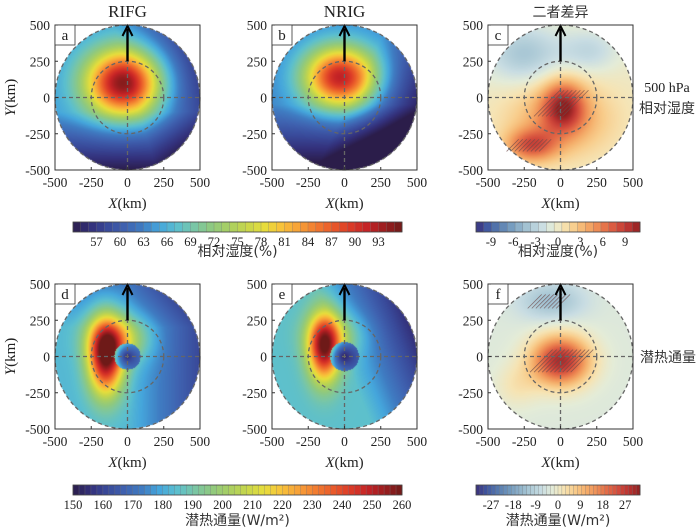  Describe the element at coordinates (308, 242) in the screenshot. I see `colorbar-tick-label: 84` at that location.